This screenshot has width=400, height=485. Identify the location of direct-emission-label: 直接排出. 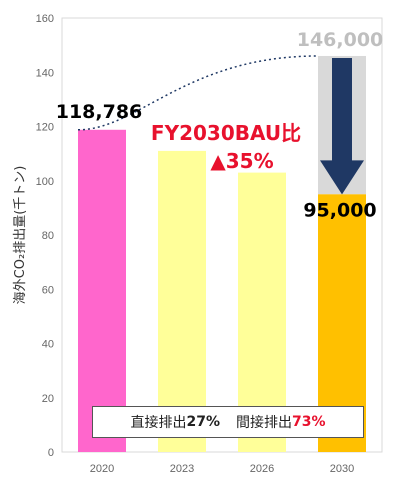
(158, 423).